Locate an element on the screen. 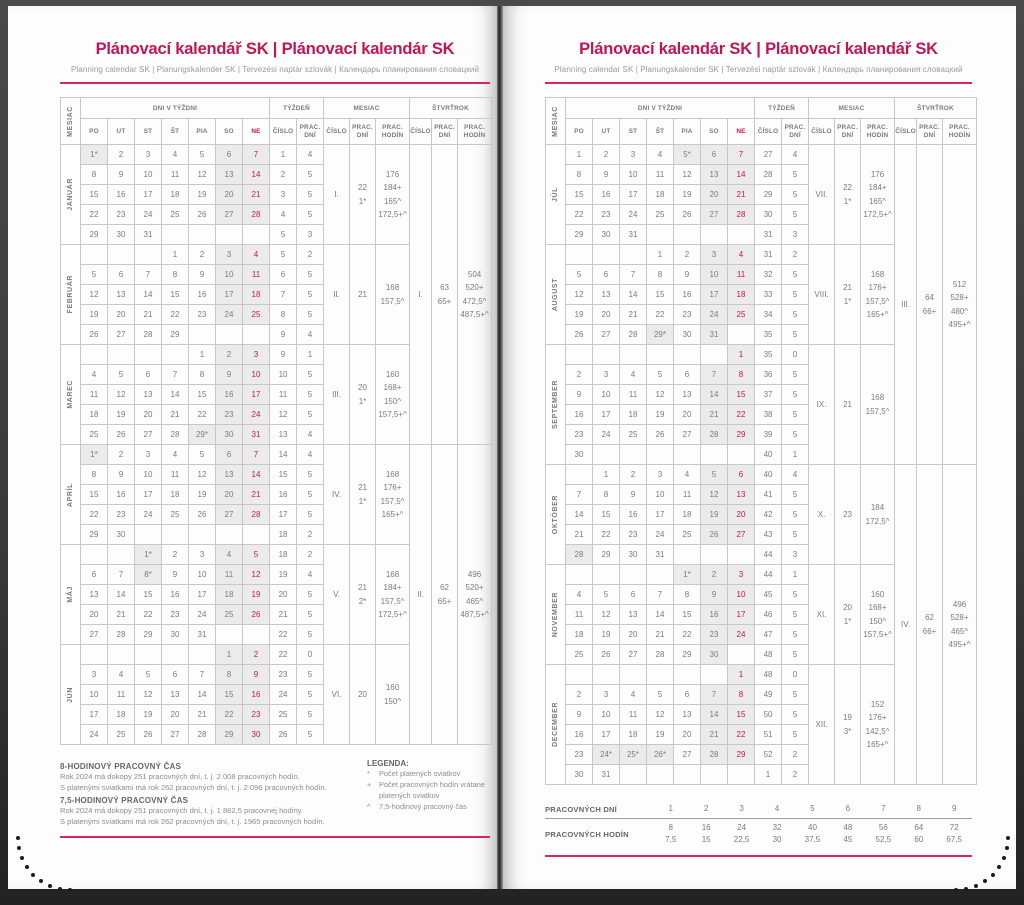  day-name-header: NE is located at coordinates (256, 131).